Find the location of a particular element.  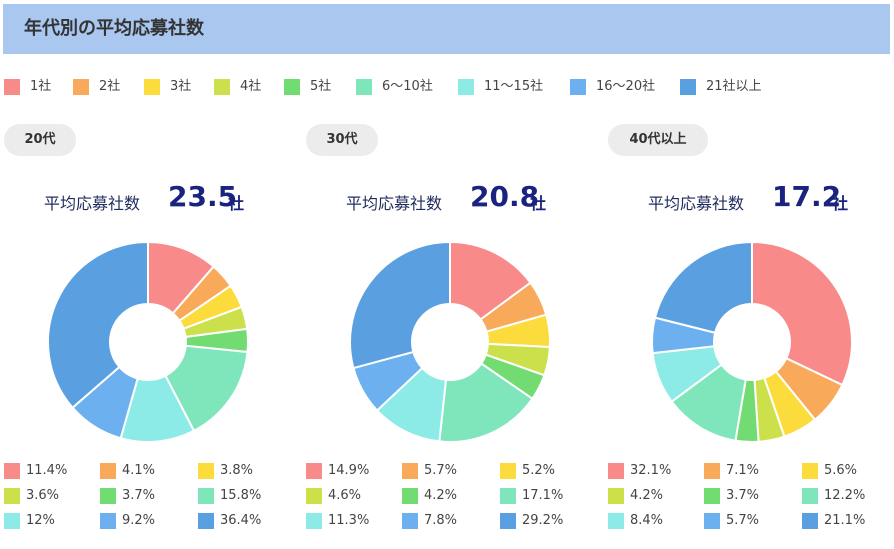

value-label: 11.4% is located at coordinates (47, 470).